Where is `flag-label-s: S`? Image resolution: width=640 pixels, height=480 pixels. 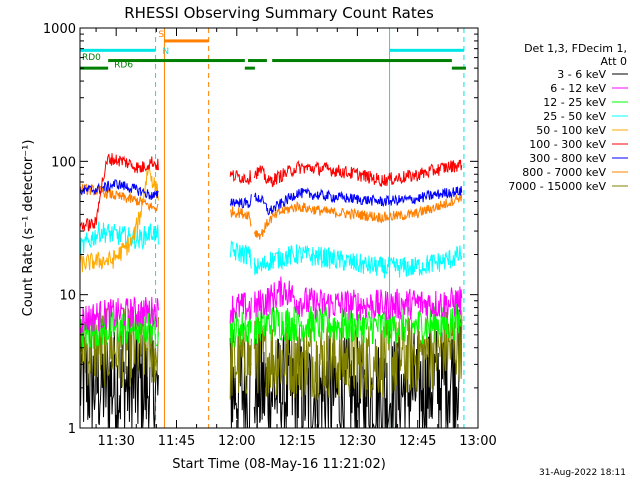 flag-label-s: S is located at coordinates (161, 35).